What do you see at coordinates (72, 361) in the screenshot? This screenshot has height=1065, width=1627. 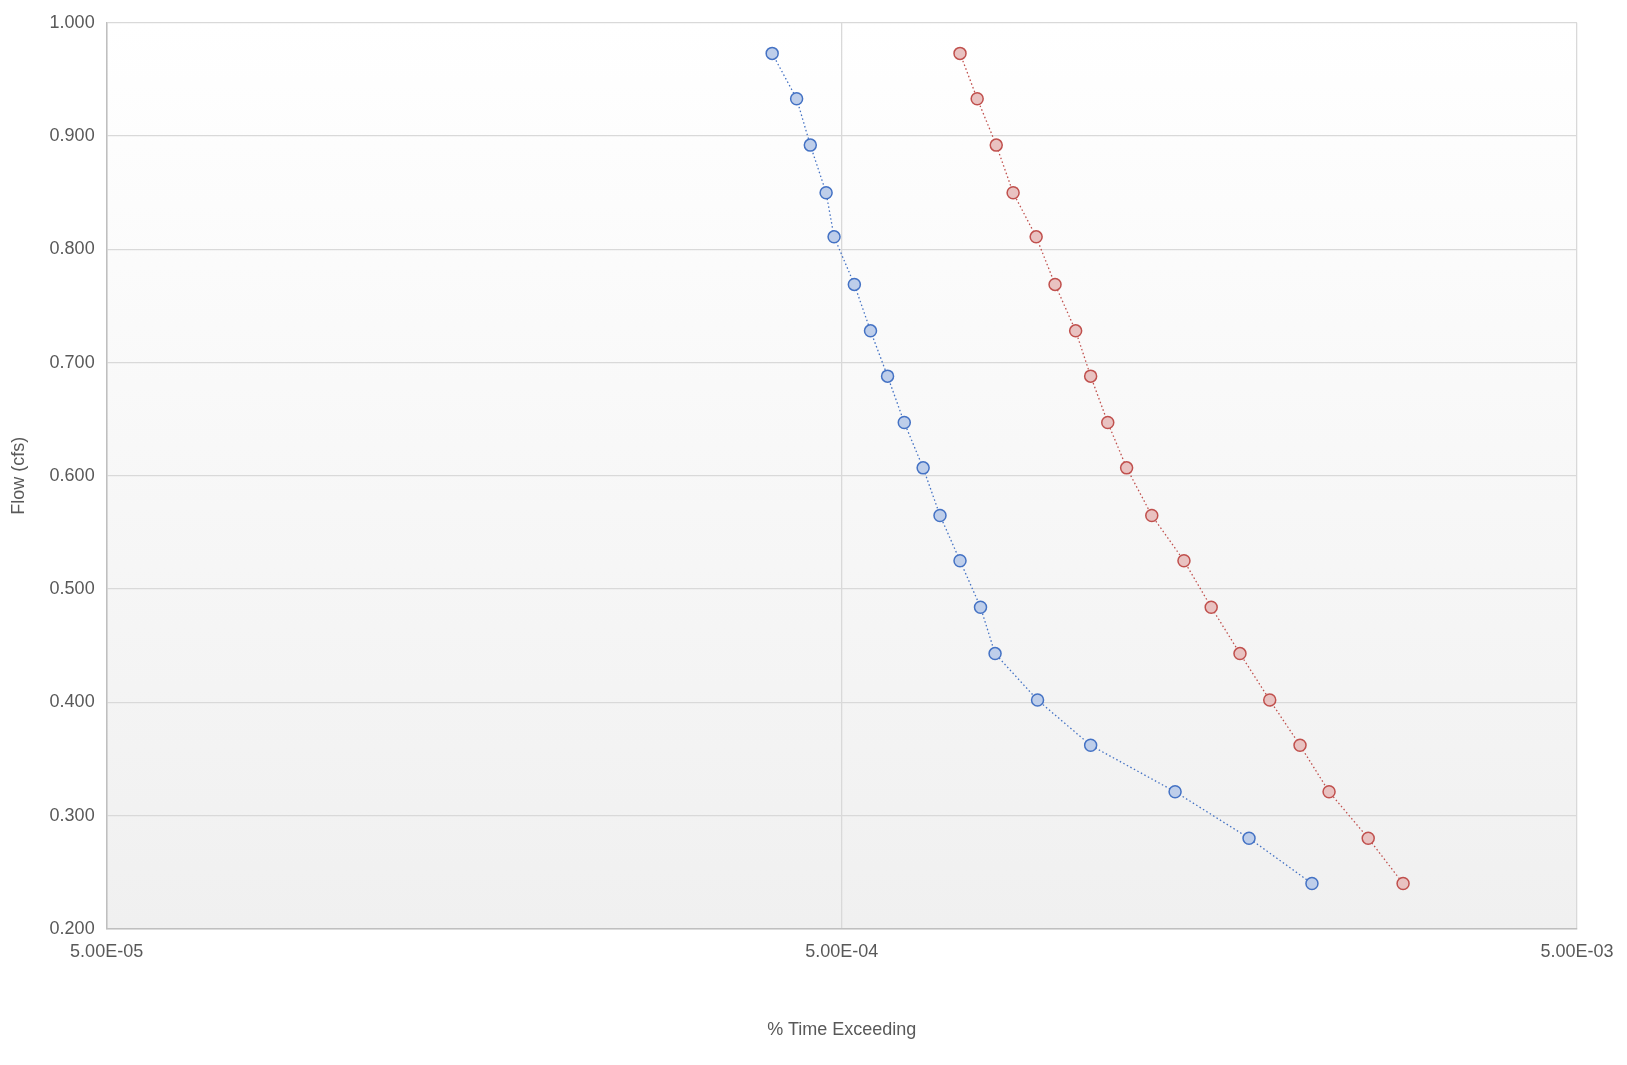 I see `y-tick-label: 0.700` at bounding box center [72, 361].